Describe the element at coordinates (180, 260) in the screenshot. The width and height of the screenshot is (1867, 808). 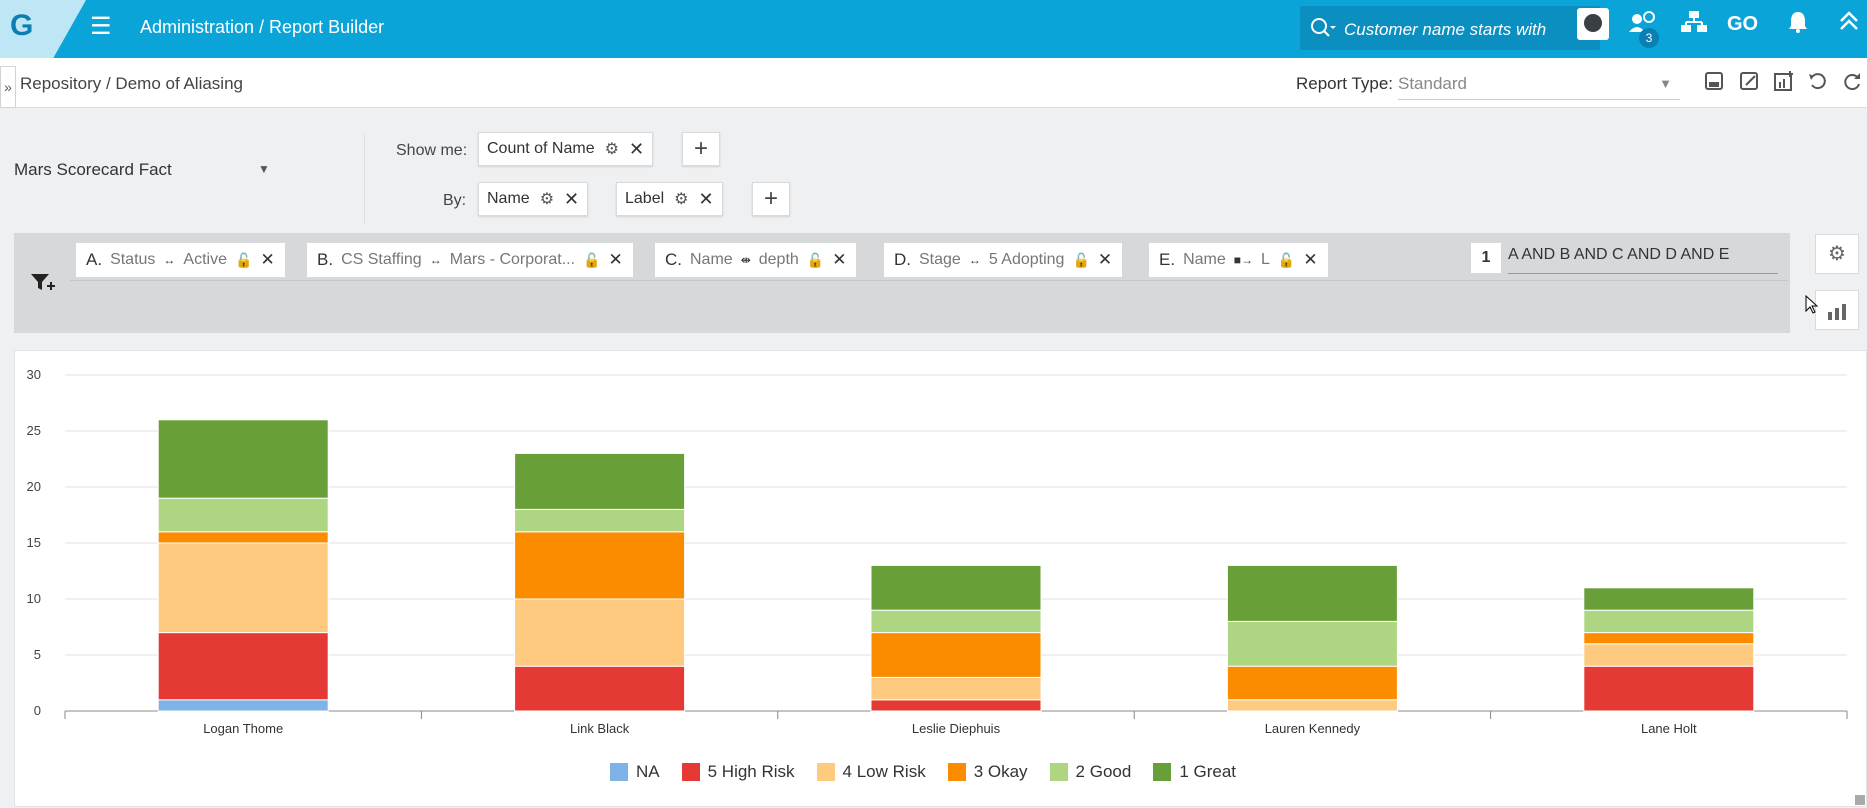
I see `filter-chip-a: A. Status ↔ Active 🔓 ✕` at that location.